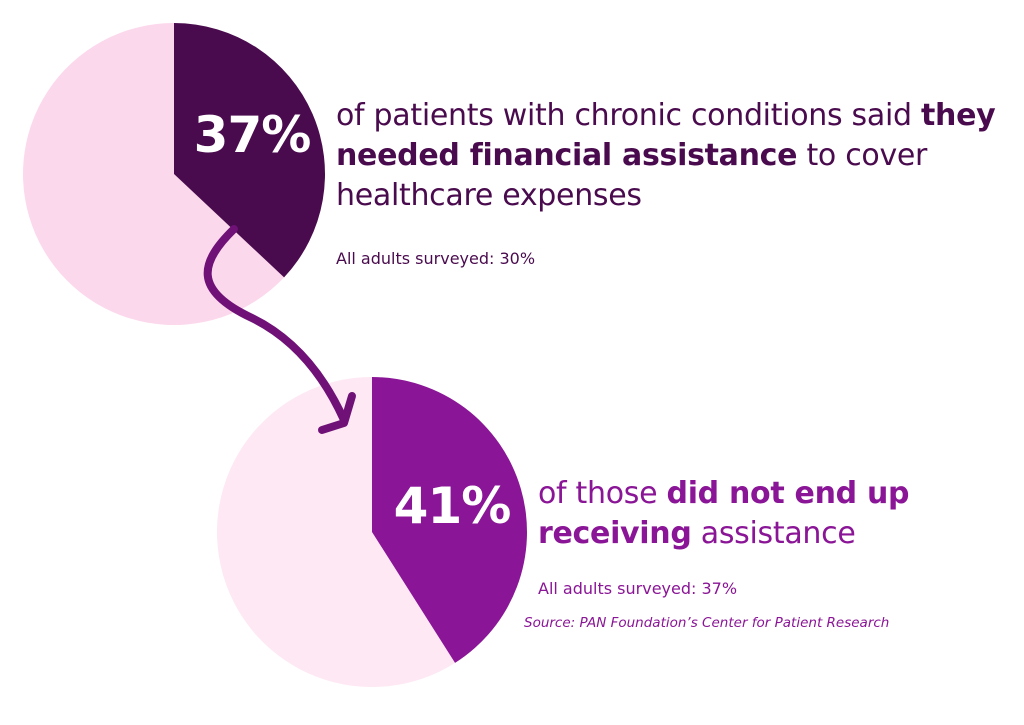 Image resolution: width=1024 pixels, height=725 pixels. What do you see at coordinates (602, 493) in the screenshot?
I see `statement-text: of those` at bounding box center [602, 493].